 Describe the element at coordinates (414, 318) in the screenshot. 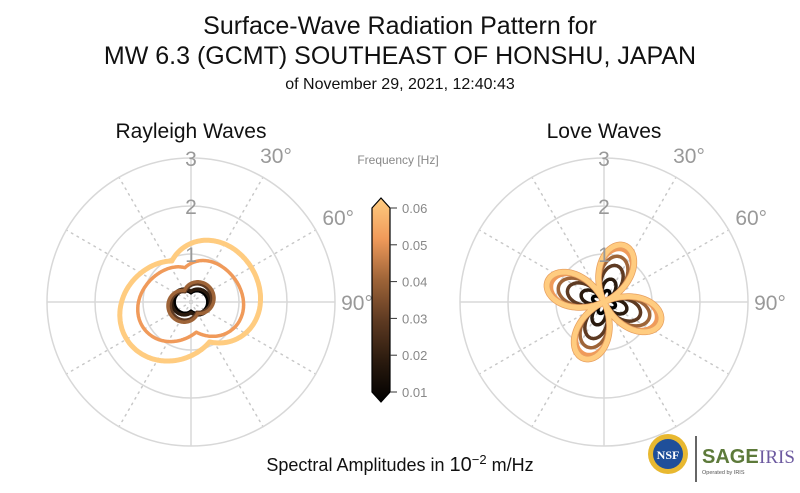

I see `colorbar-tick-label: 0.03` at that location.